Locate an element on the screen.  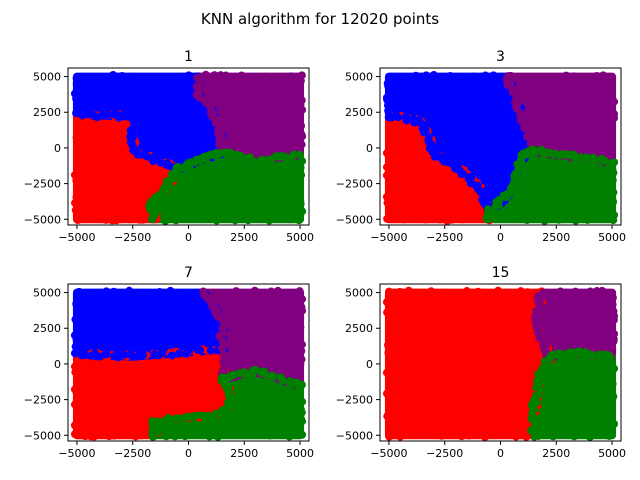
y-tick-label: −2500 is located at coordinates (354, 400).